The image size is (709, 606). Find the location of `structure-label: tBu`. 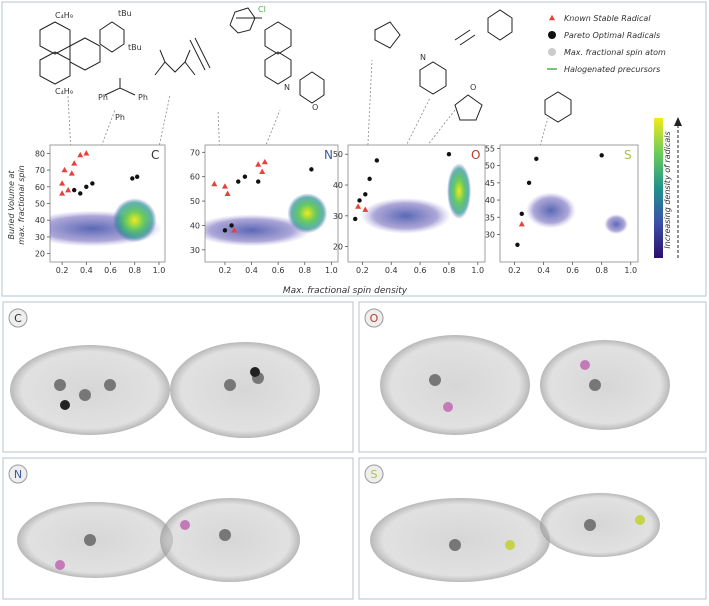

structure-label: tBu is located at coordinates (135, 47).